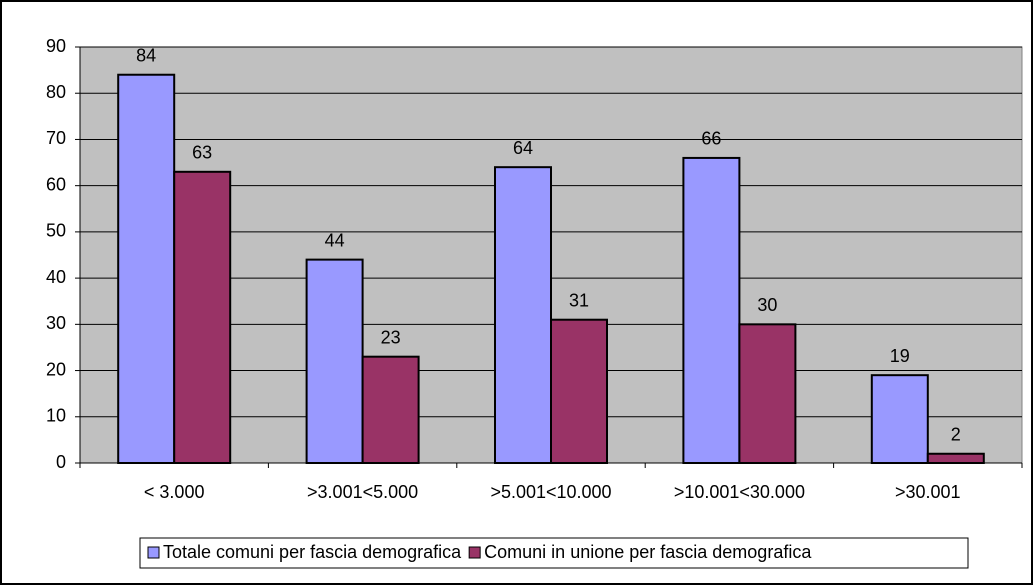 This screenshot has width=1034, height=586. Describe the element at coordinates (579, 300) in the screenshot. I see `data-label: 31` at that location.